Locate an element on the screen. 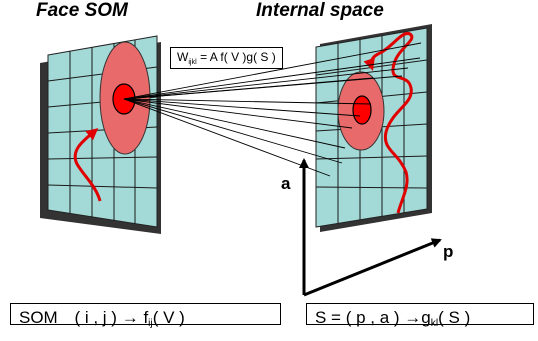 Image resolution: width=538 pixels, height=341 pixels. weight-subscript: ijkl is located at coordinates (192, 61).